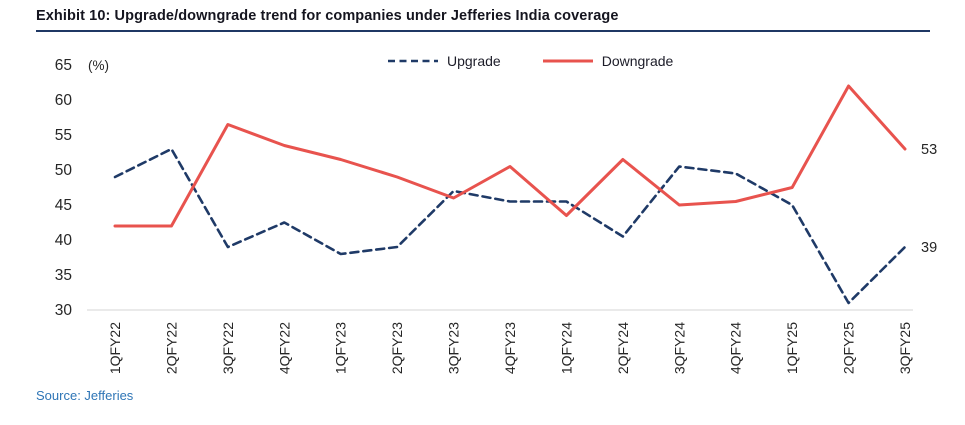 The width and height of the screenshot is (965, 425). I want to click on x-axis-tick-label: 1QFY24, so click(566, 348).